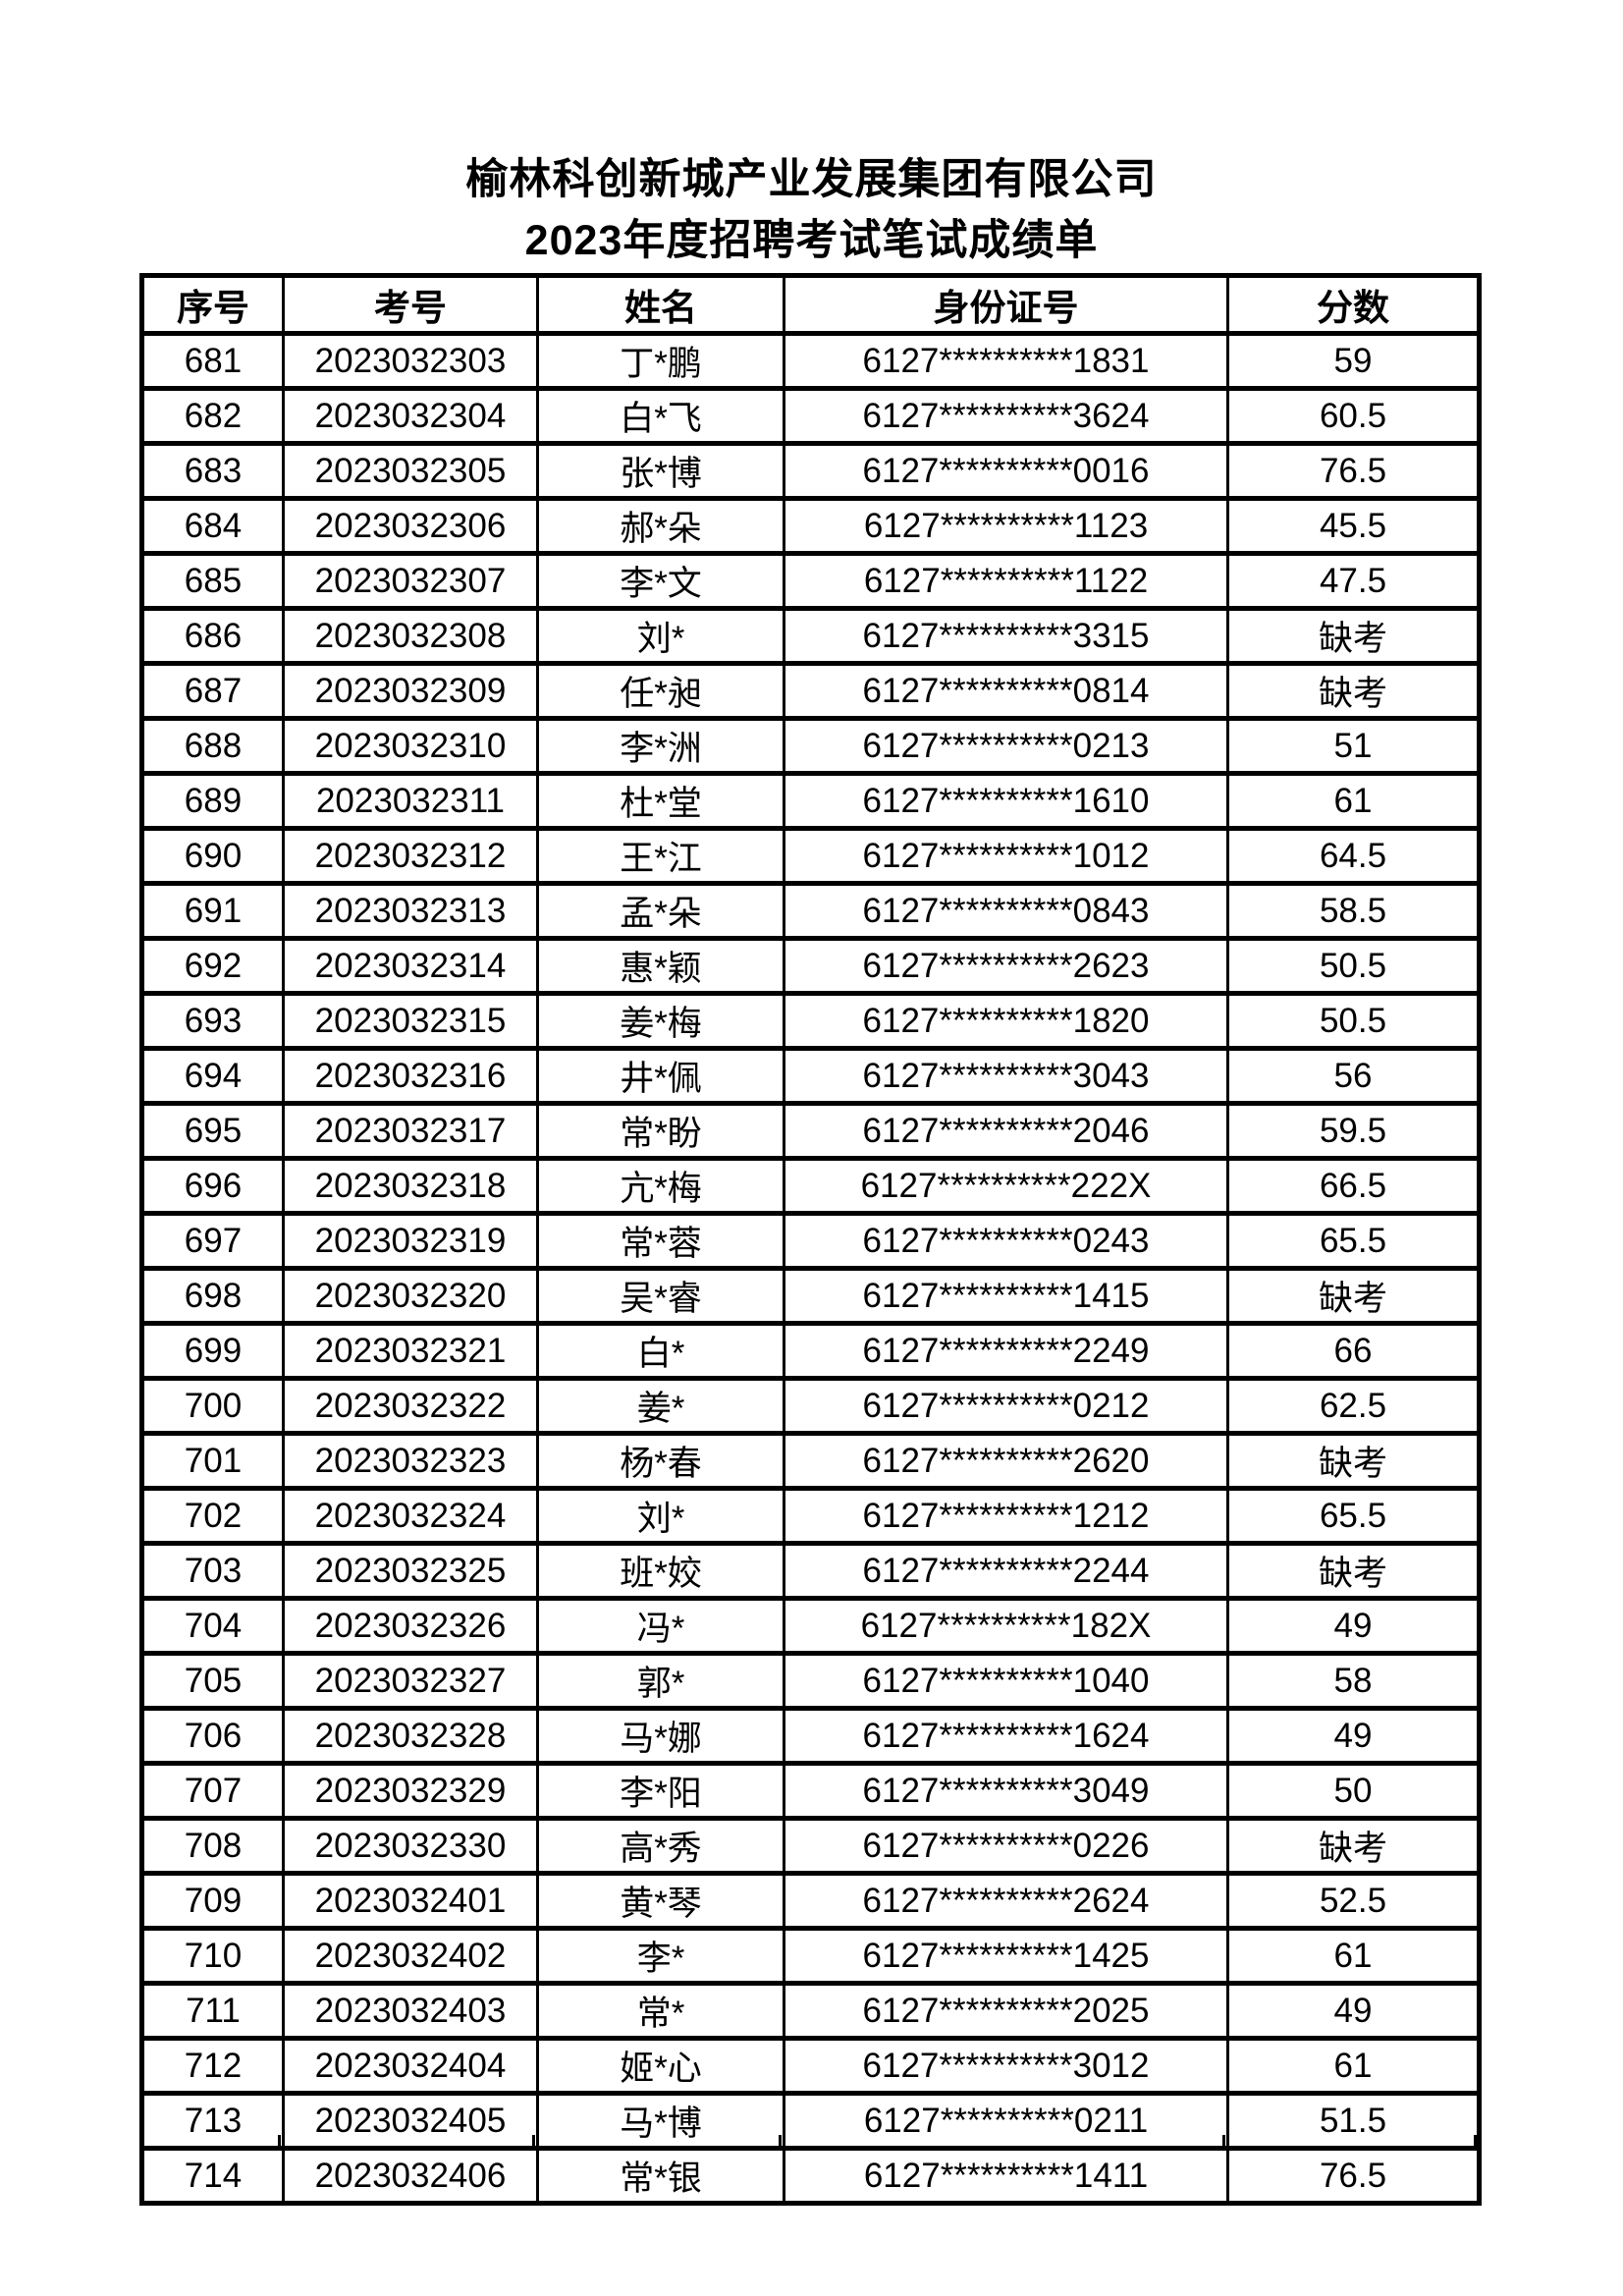  I want to click on cell-exam-number: 2023032323, so click(411, 1461).